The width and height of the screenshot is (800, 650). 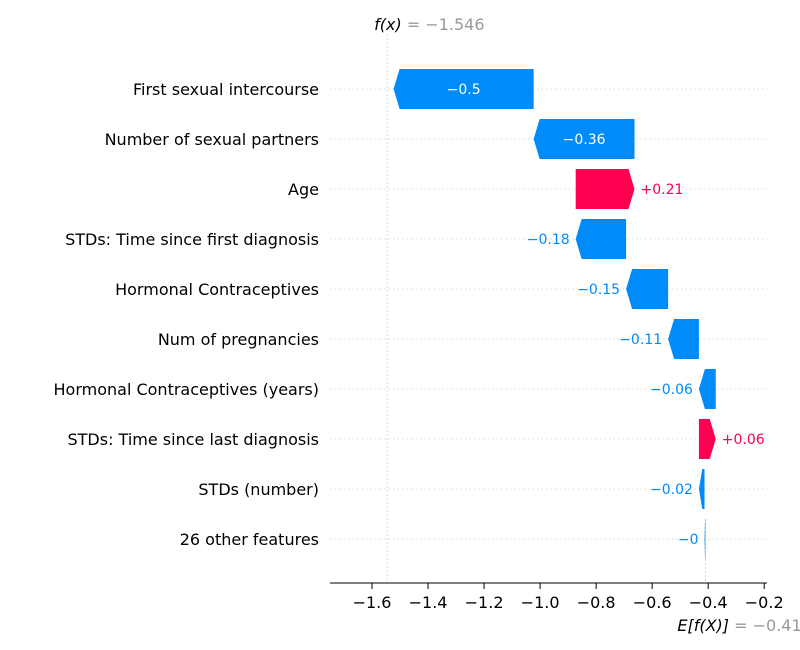 I want to click on x-tick-label: −1.4, so click(x=428, y=602).